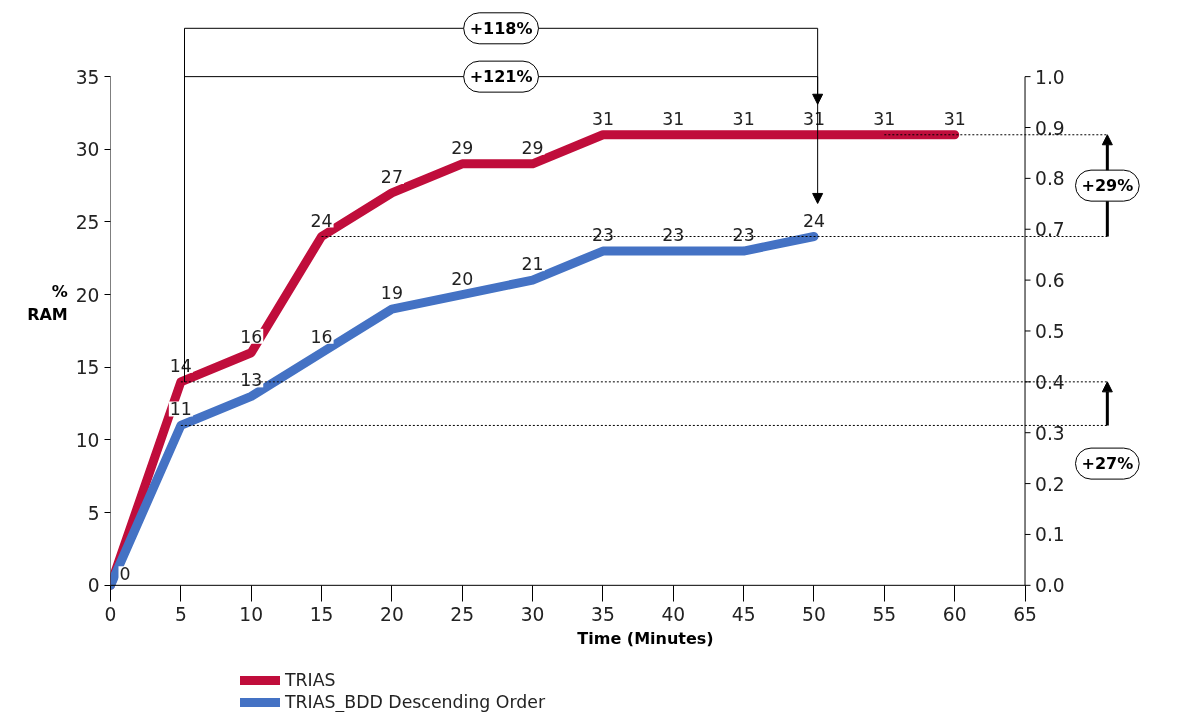 Image resolution: width=1201 pixels, height=726 pixels. I want to click on y2-tick-label: 1.0, so click(1050, 77).